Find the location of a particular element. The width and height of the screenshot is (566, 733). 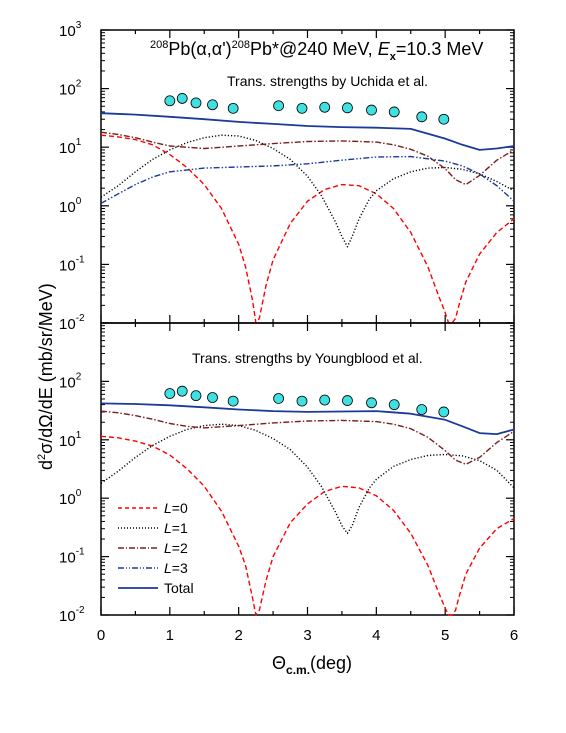

bottom-panel-subtitle: Trans. strengths by Youngblood et al. is located at coordinates (307, 358).